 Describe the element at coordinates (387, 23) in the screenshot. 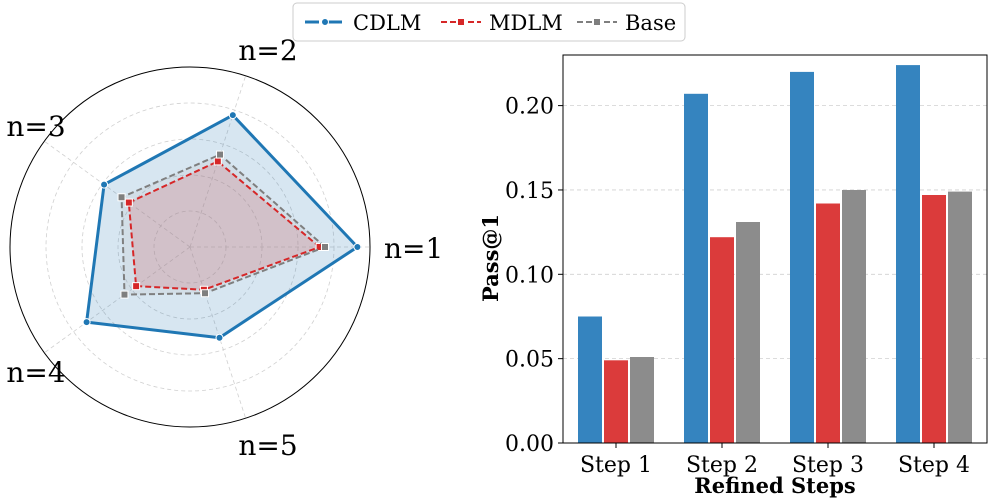

I see `legend-label-cdlm: CDLM` at that location.